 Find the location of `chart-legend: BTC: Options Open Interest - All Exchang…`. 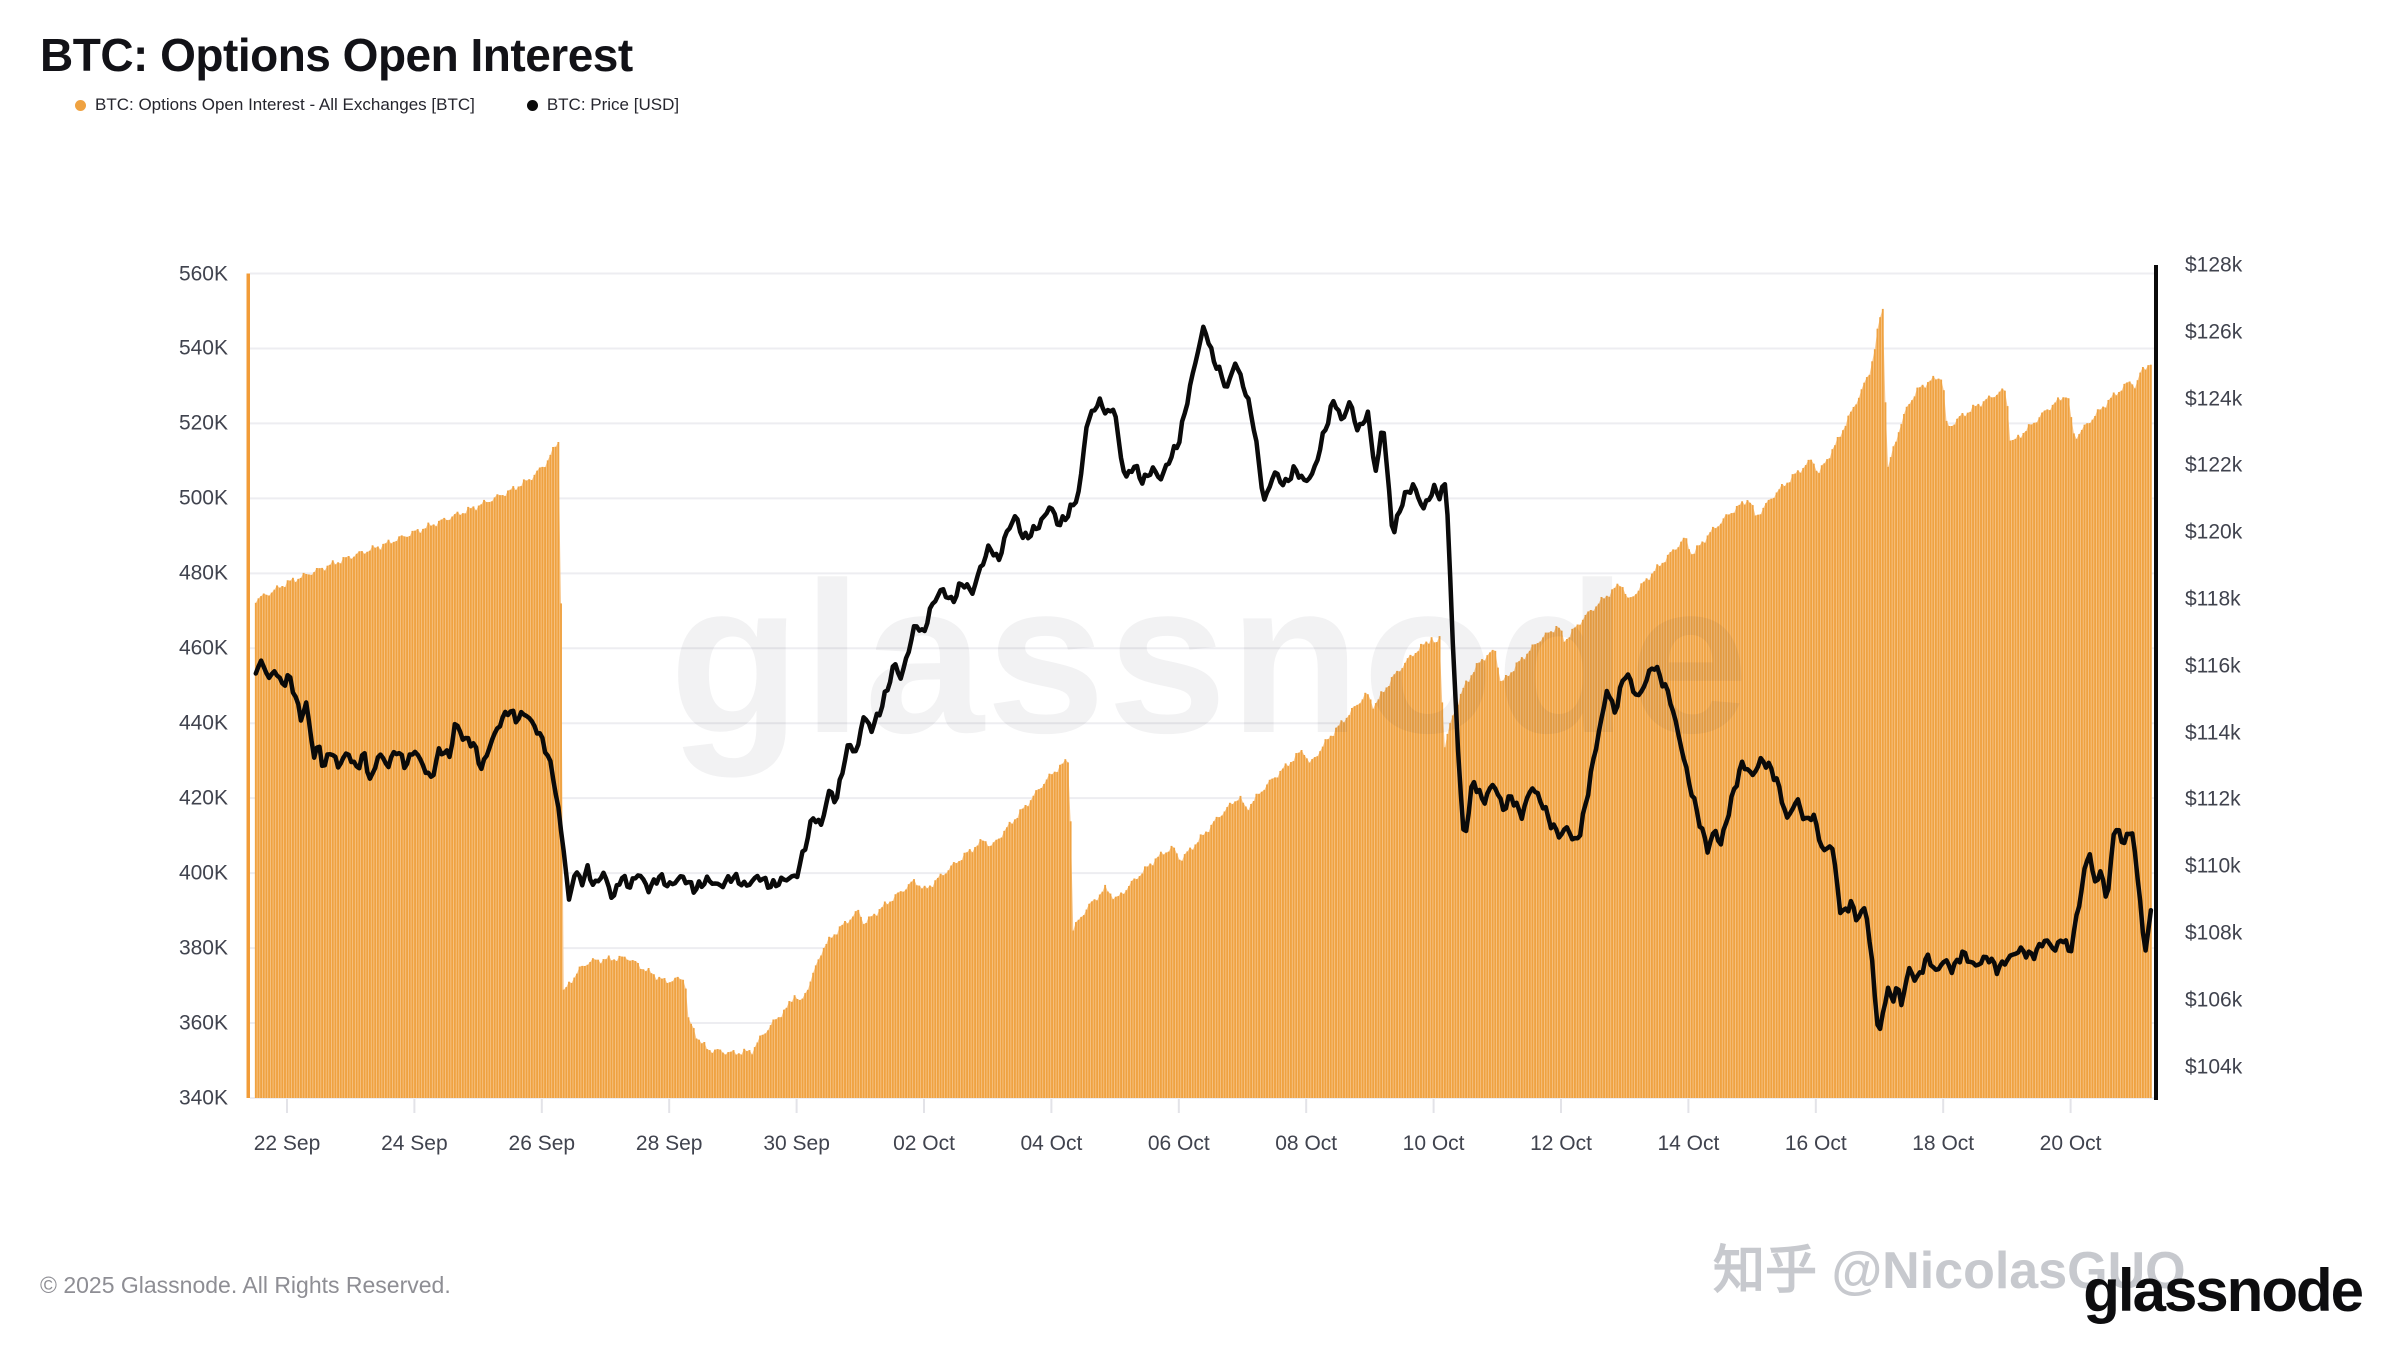

chart-legend: BTC: Options Open Interest - All Exchang… is located at coordinates (377, 105).